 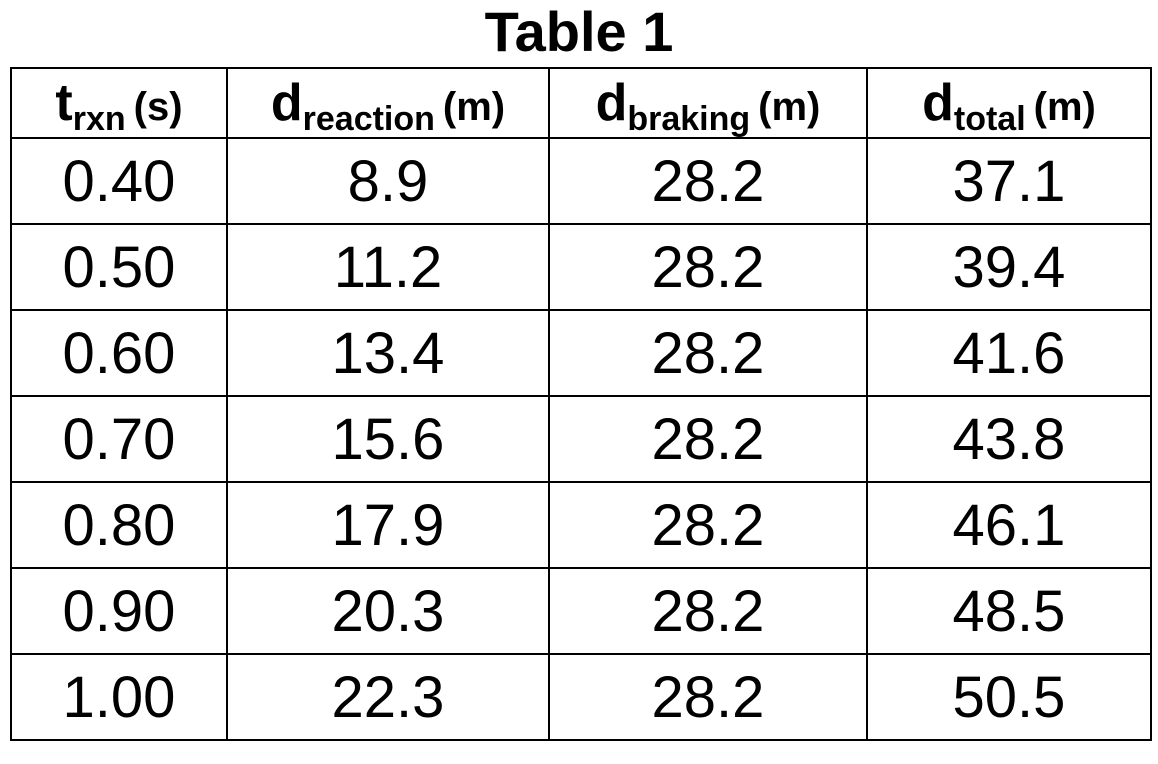 What do you see at coordinates (579, 31) in the screenshot?
I see `table-title: Table 1` at bounding box center [579, 31].